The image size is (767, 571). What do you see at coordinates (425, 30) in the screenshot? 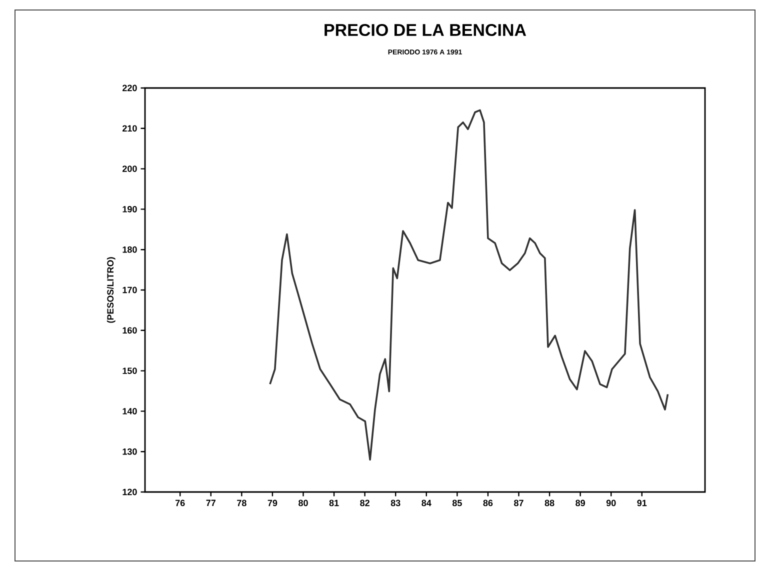
I see `chart-title: PRECIO DE LA BENCINA` at bounding box center [425, 30].